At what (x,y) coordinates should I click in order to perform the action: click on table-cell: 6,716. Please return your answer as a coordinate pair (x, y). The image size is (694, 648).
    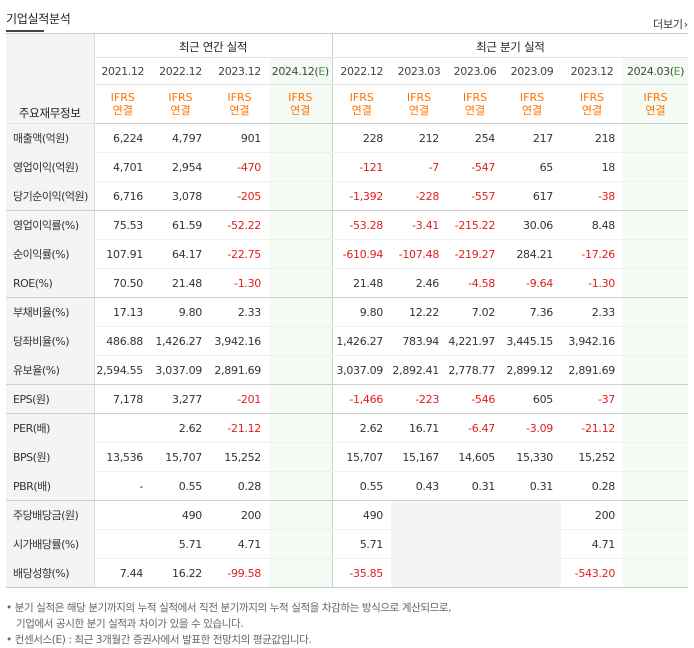
    Looking at the image, I should click on (122, 196).